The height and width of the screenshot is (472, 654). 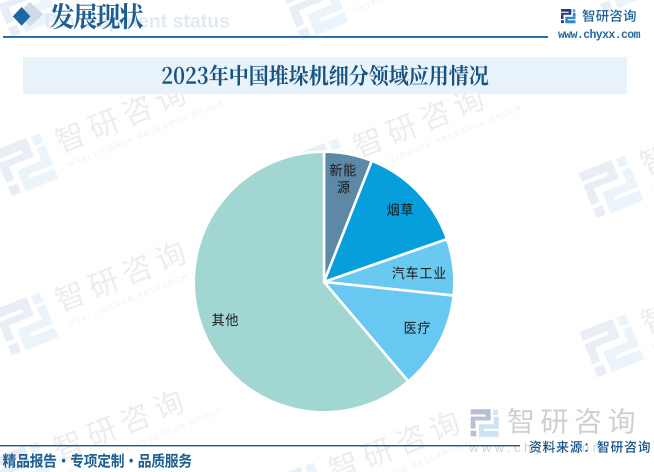 I want to click on svg-text: www.chyxx.com, so click(x=599, y=35).